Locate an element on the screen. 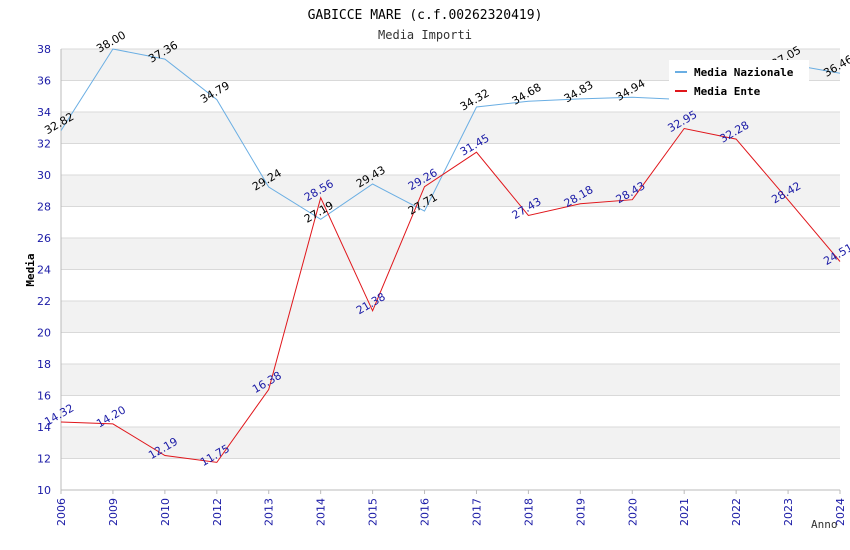  y-tick-label: 10 is located at coordinates (44, 490).